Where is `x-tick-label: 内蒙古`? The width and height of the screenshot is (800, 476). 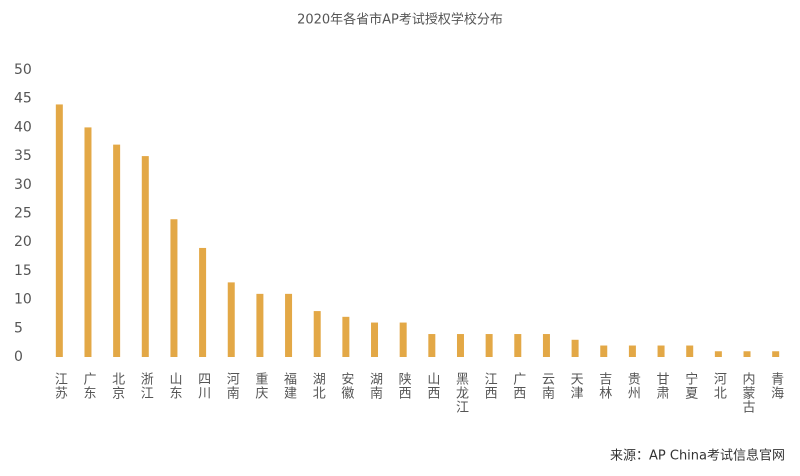
x-tick-label: 内蒙古 is located at coordinates (748, 392).